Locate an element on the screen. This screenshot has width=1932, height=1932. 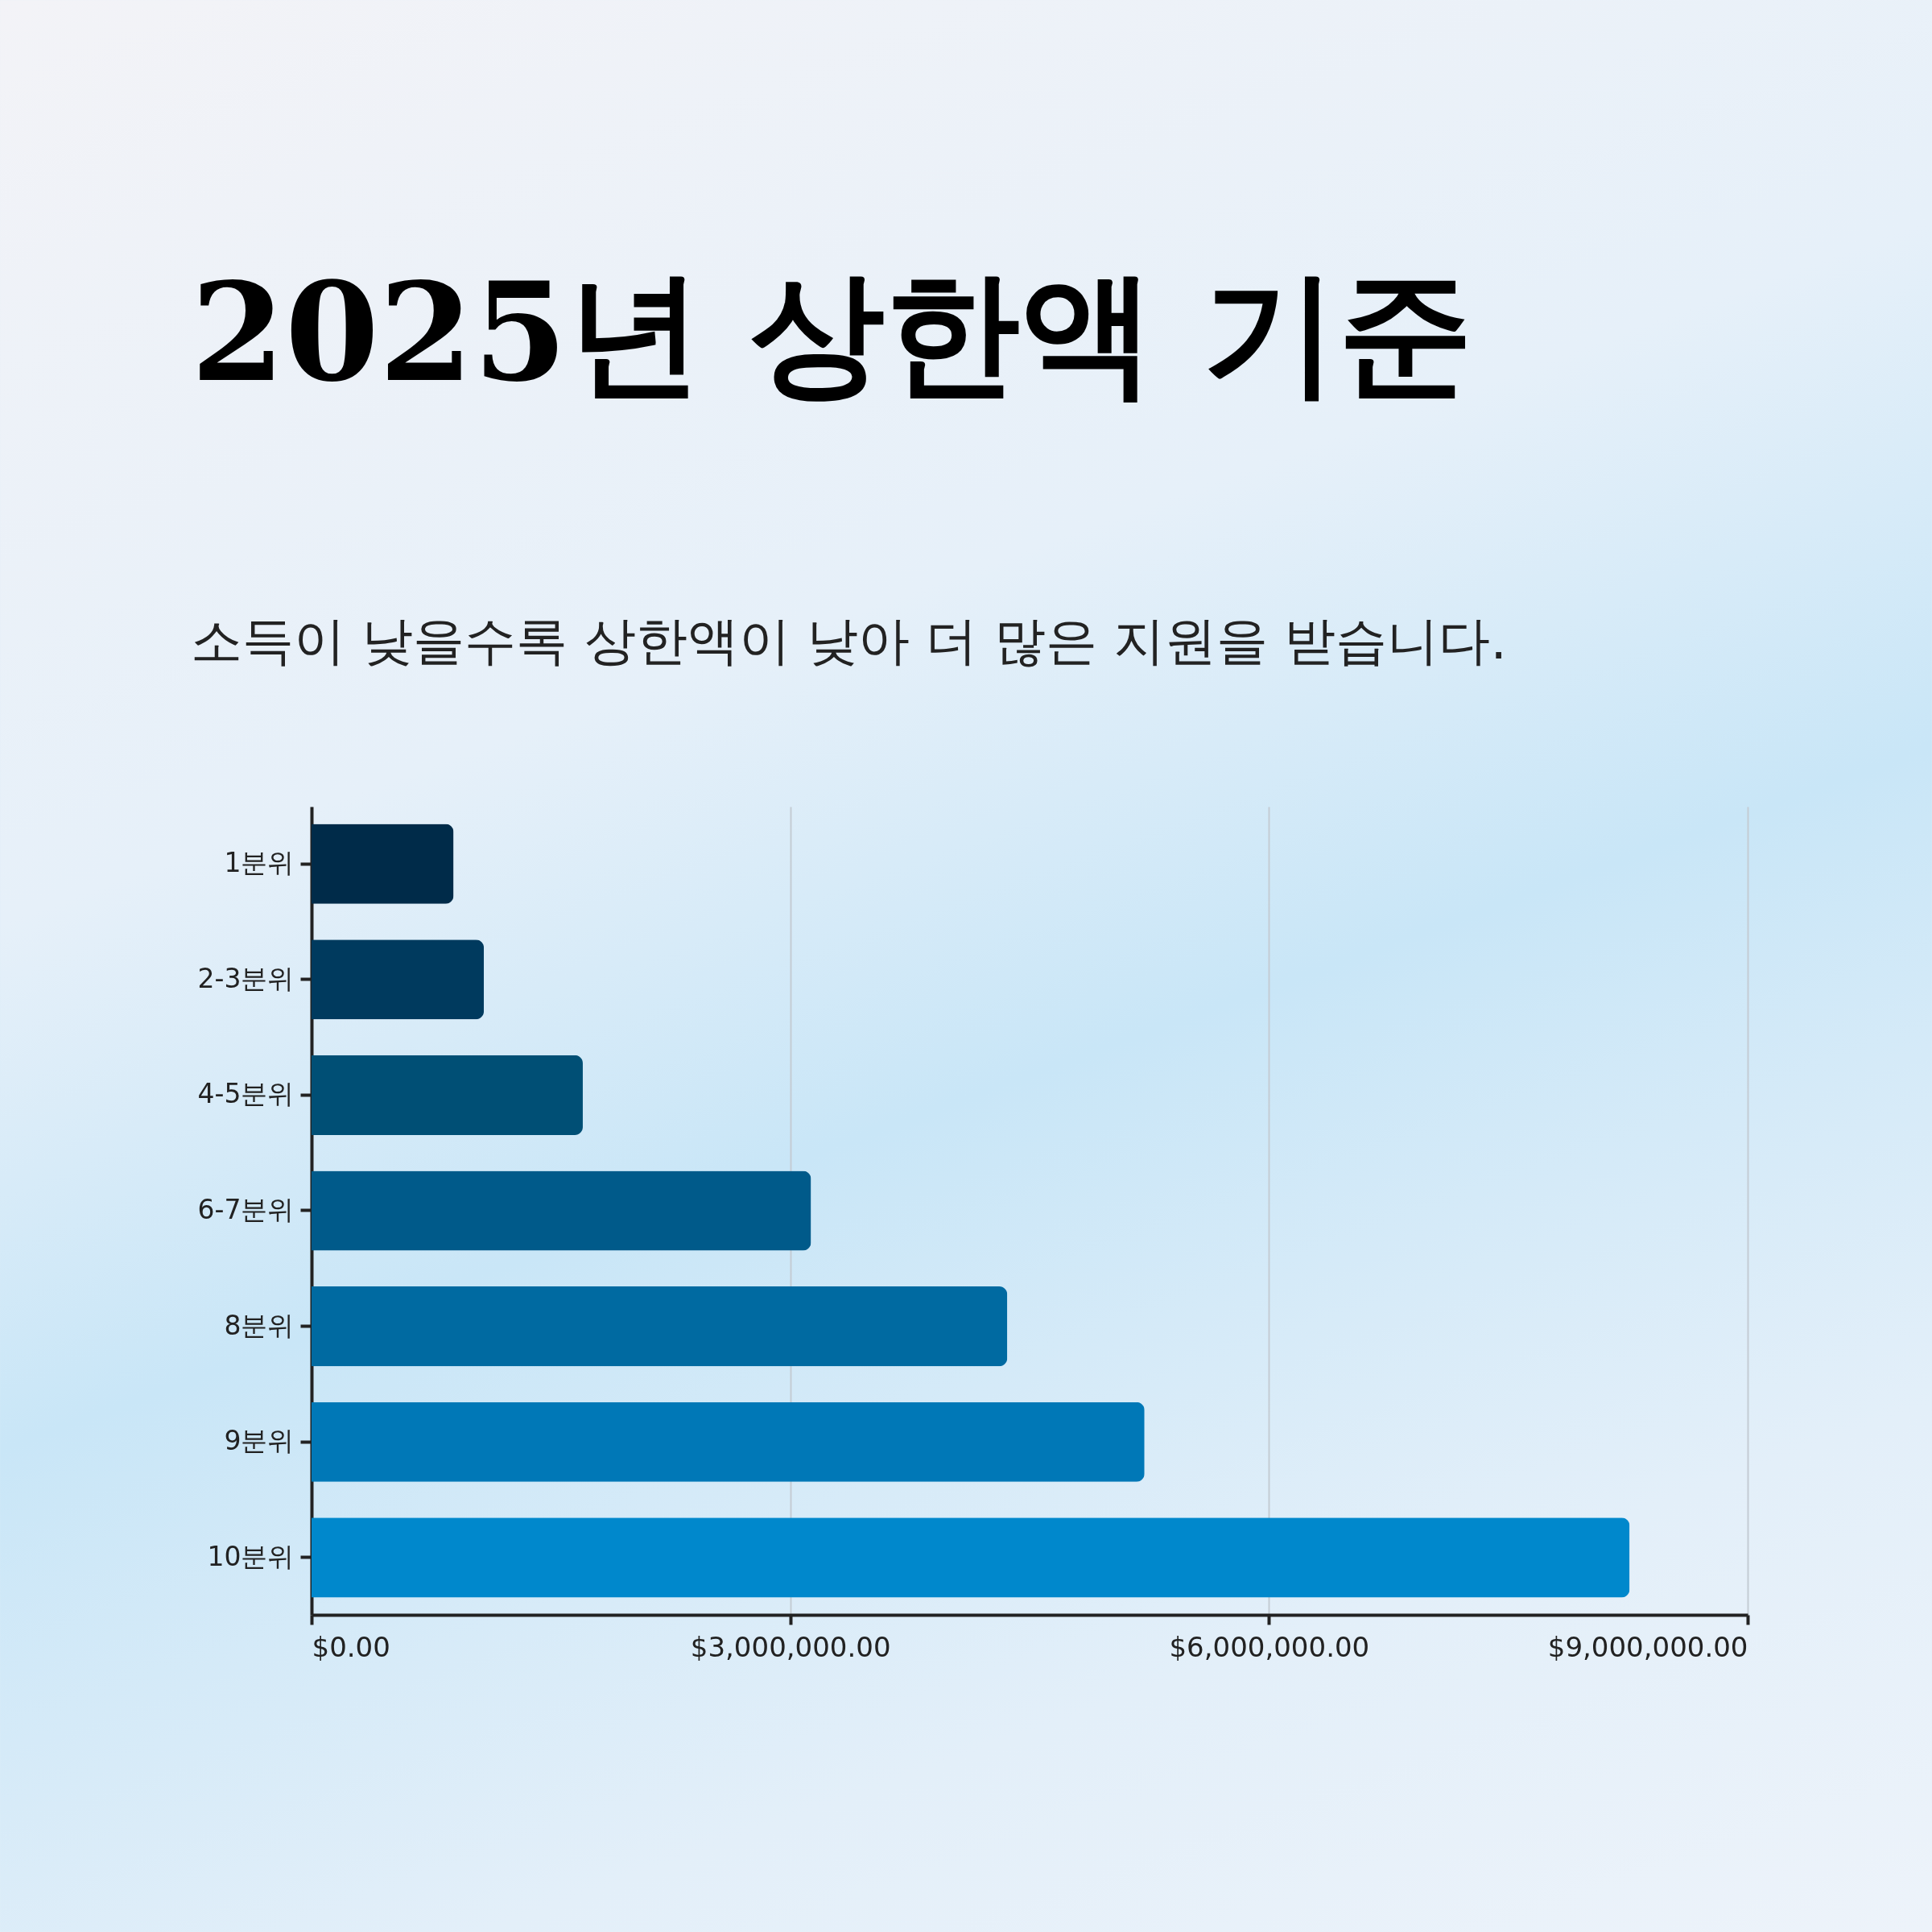
y-tick-label: 2-3분위 is located at coordinates (246, 978).